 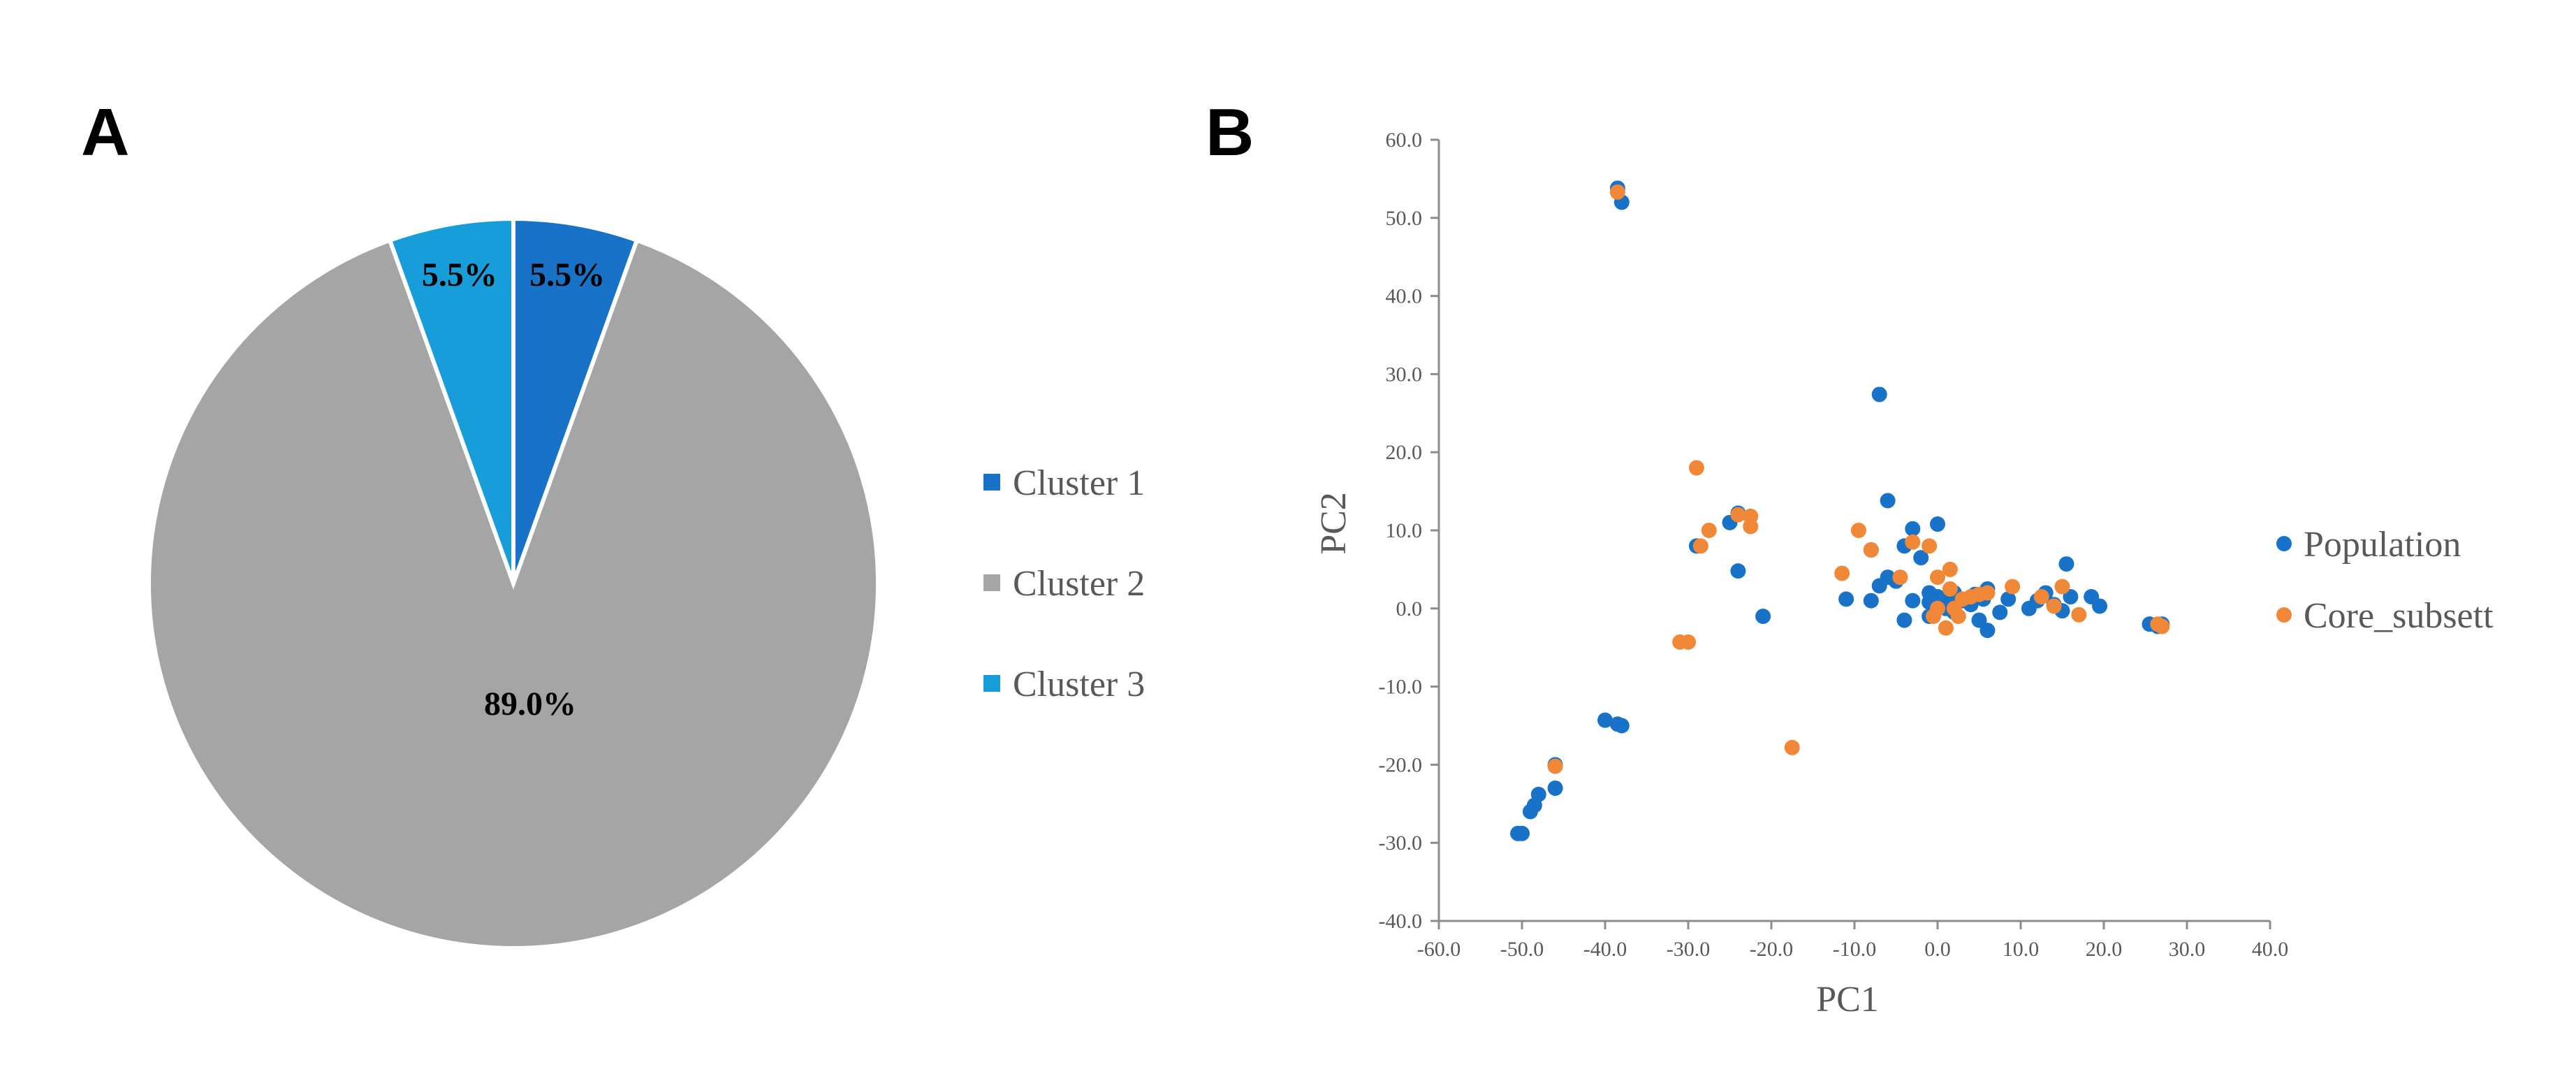 I want to click on y-tick-label: 0.0, so click(x=1409, y=608).